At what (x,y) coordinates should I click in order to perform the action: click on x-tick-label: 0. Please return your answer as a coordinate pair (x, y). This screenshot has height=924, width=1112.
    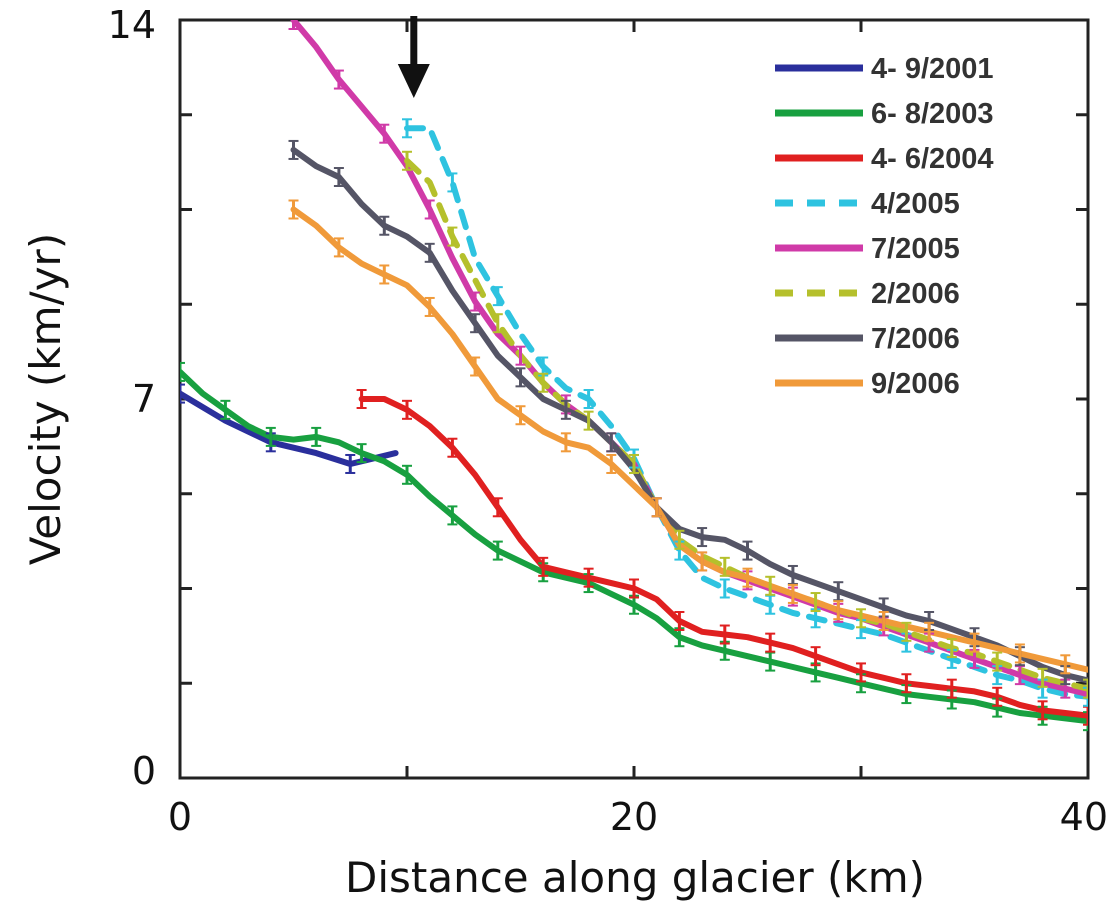
    Looking at the image, I should click on (180, 817).